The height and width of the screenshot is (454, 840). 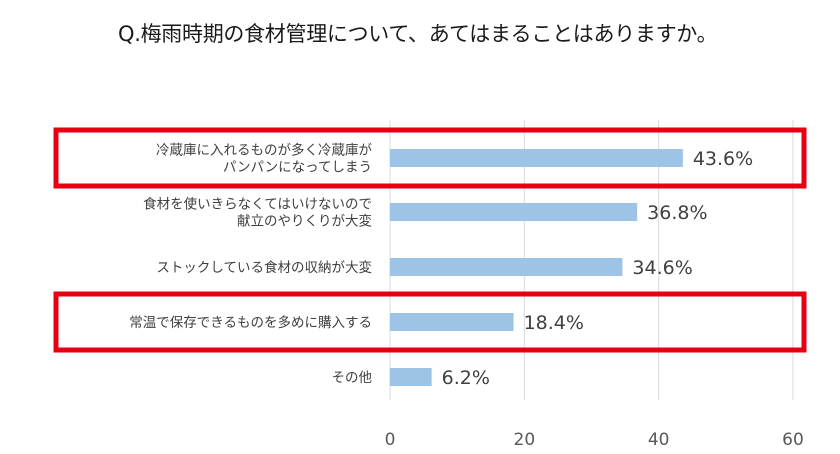 What do you see at coordinates (793, 440) in the screenshot?
I see `x-tick-label: 60` at bounding box center [793, 440].